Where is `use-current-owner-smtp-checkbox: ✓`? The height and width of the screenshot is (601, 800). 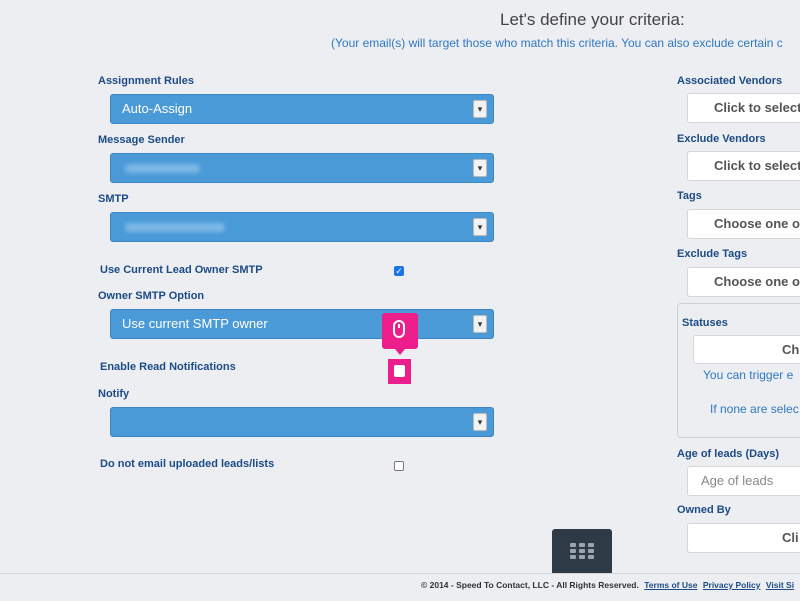
use-current-owner-smtp-checkbox: ✓ is located at coordinates (399, 271).